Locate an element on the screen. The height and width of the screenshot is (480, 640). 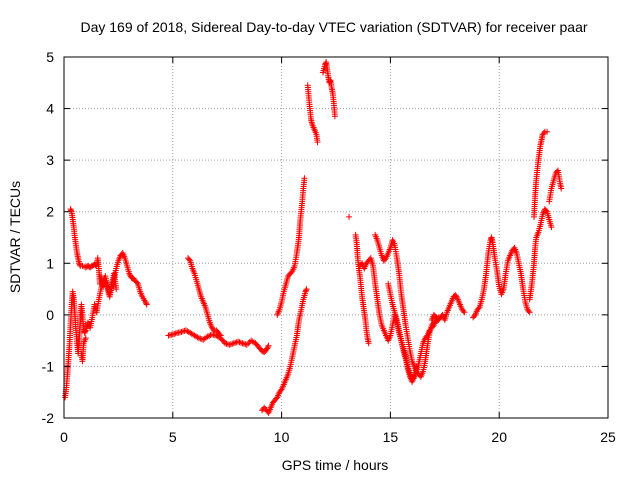
y-tick-label: 3 is located at coordinates (50, 160).